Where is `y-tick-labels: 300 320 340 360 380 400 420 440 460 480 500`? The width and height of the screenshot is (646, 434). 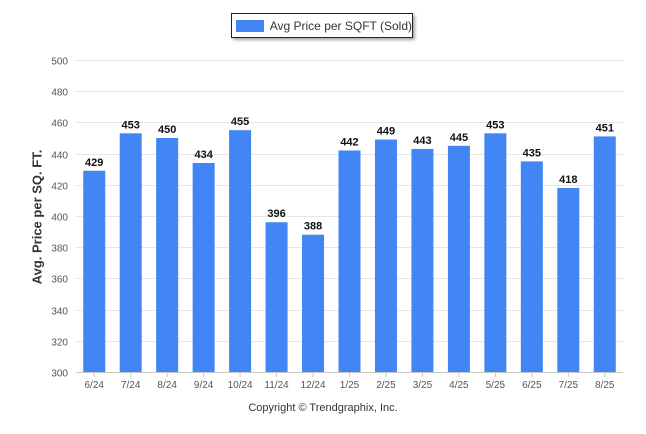
y-tick-labels: 300 320 340 360 380 400 420 440 460 480 500 is located at coordinates (59, 218).